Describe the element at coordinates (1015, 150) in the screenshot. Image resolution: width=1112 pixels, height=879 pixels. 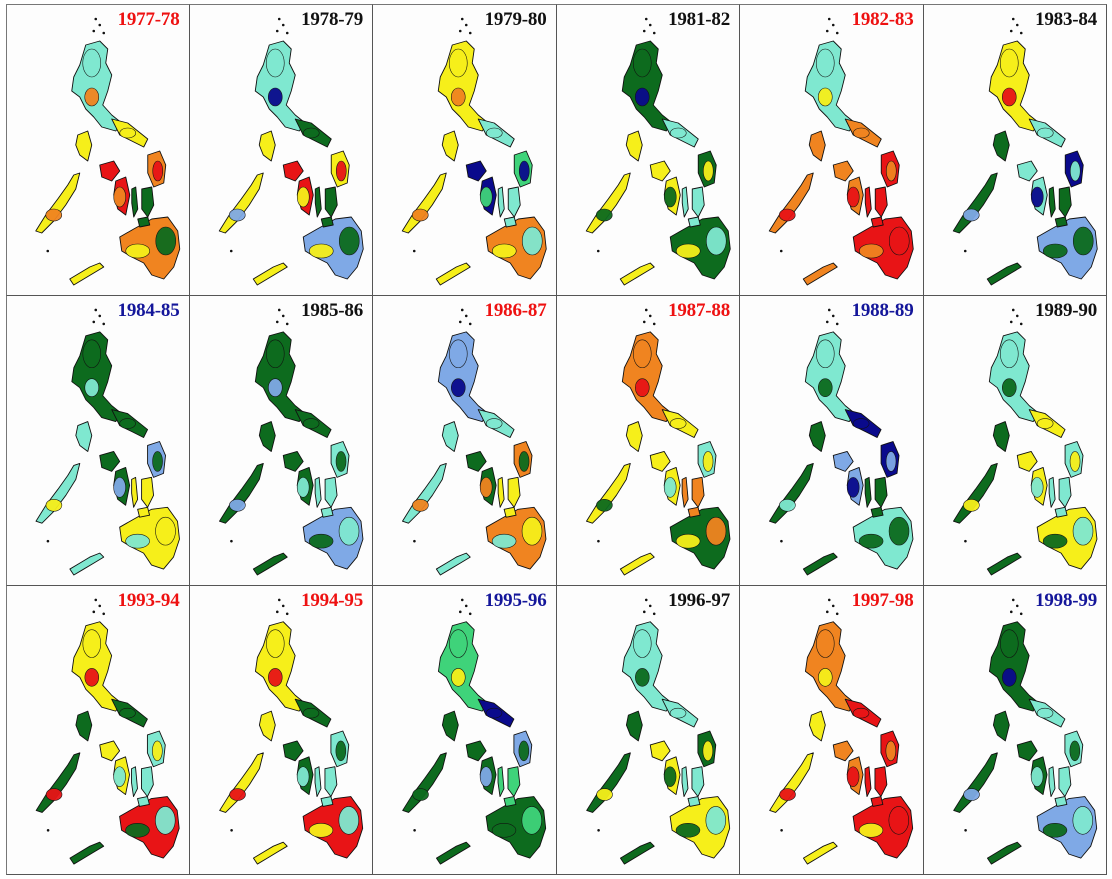
I see `map-panel-1983-84: 1983-84` at that location.